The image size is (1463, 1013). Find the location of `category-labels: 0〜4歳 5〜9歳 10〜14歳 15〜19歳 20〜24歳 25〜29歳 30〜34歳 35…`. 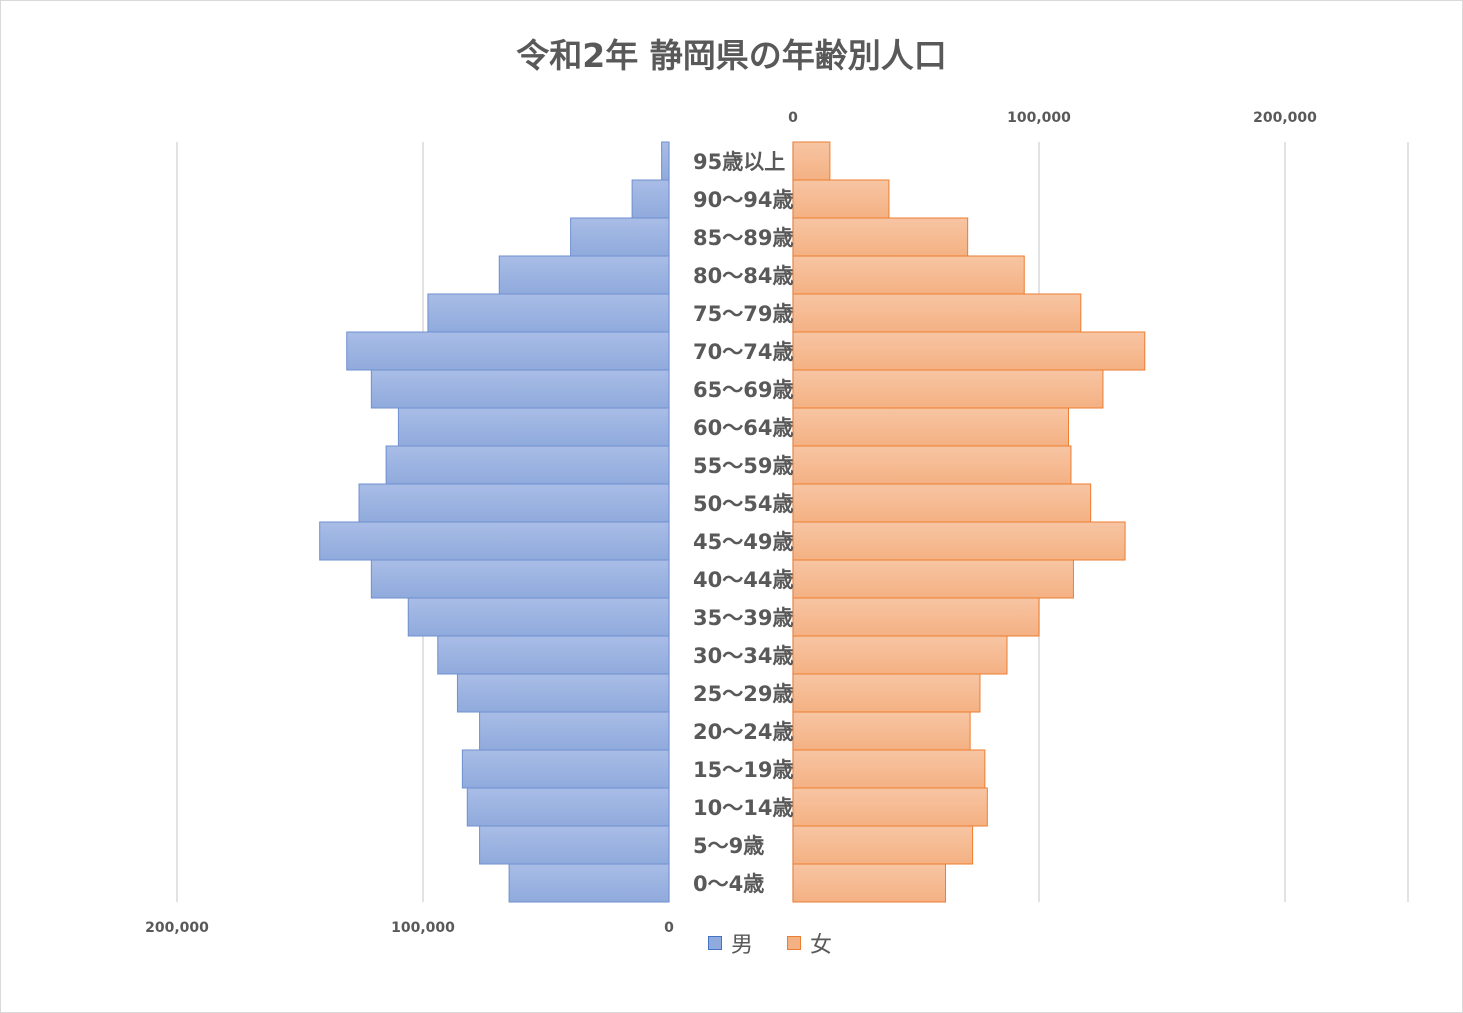

category-labels: 0〜4歳 5〜9歳 10〜14歳 15〜19歳 20〜24歳 25〜29歳 30〜34歳 35… is located at coordinates (743, 523).